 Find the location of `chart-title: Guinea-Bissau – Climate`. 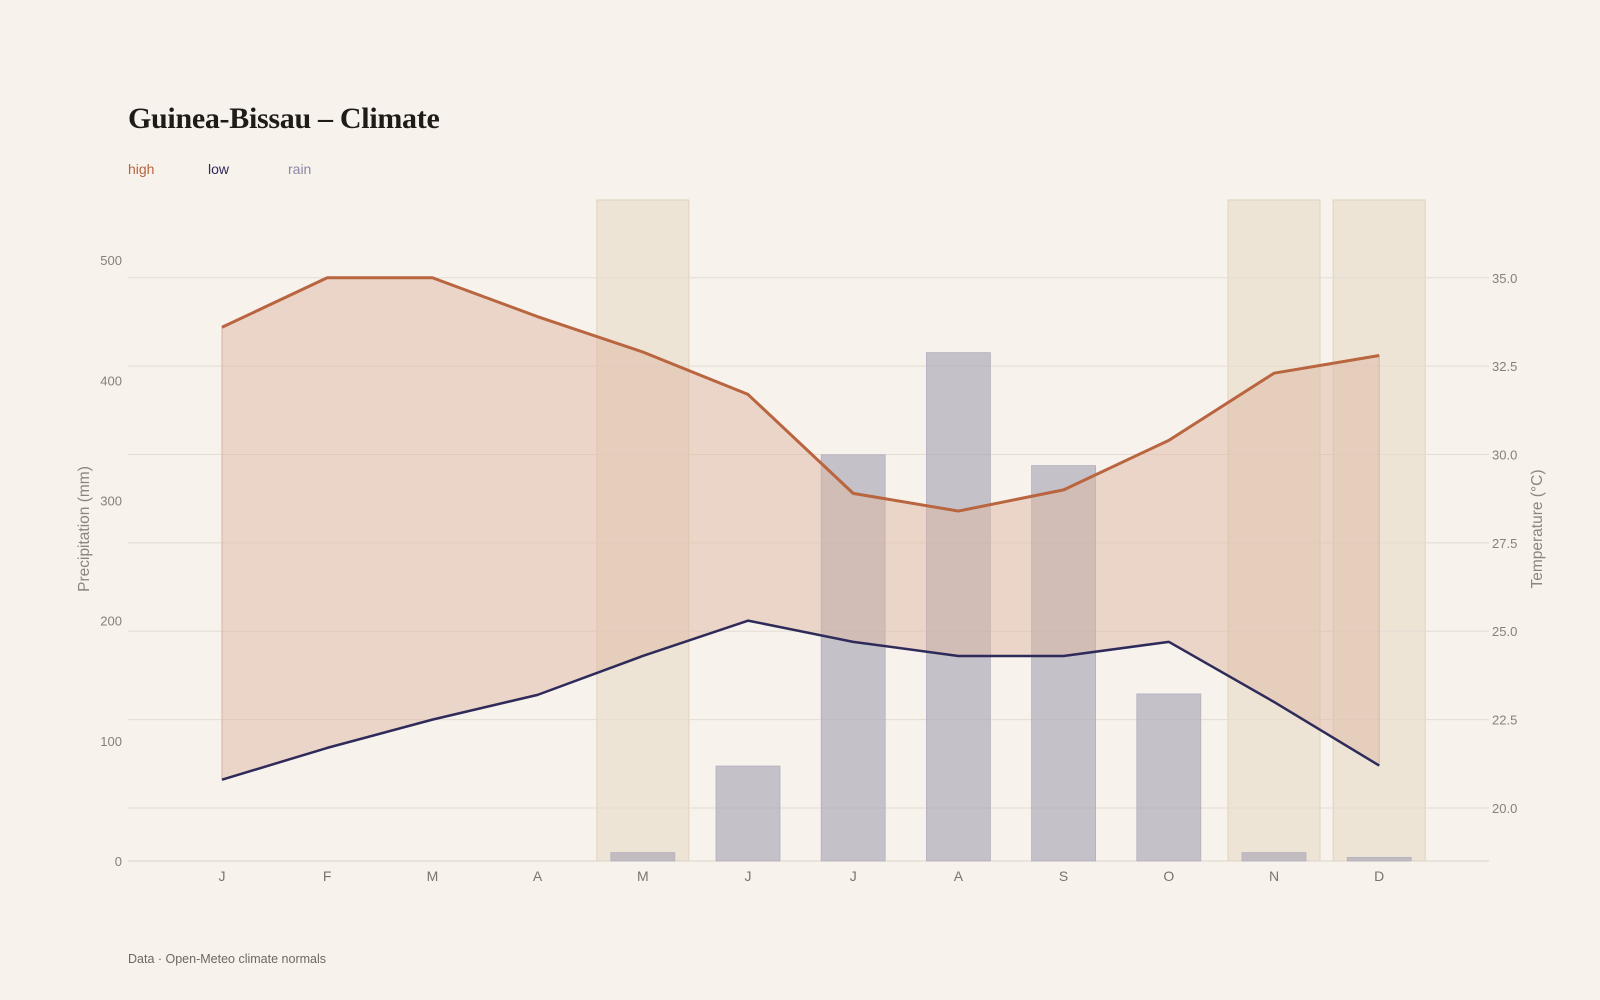

chart-title: Guinea-Bissau – Climate is located at coordinates (284, 118).